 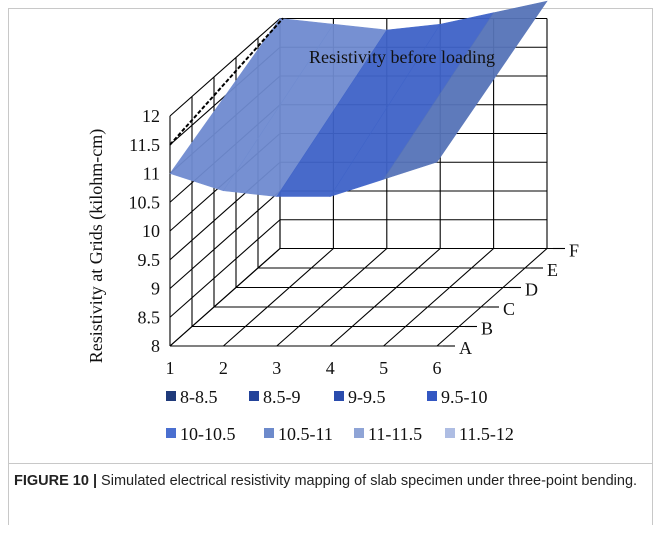 What do you see at coordinates (487, 329) in the screenshot?
I see `depth-tick-label: B` at bounding box center [487, 329].